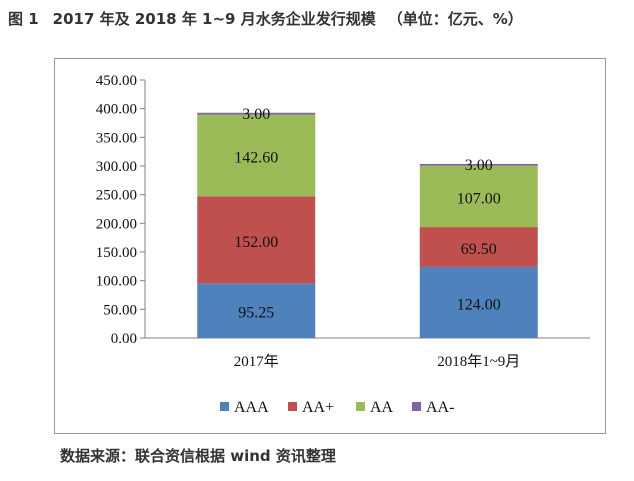 The width and height of the screenshot is (634, 481). I want to click on bar-data-label: 107.00, so click(479, 198).